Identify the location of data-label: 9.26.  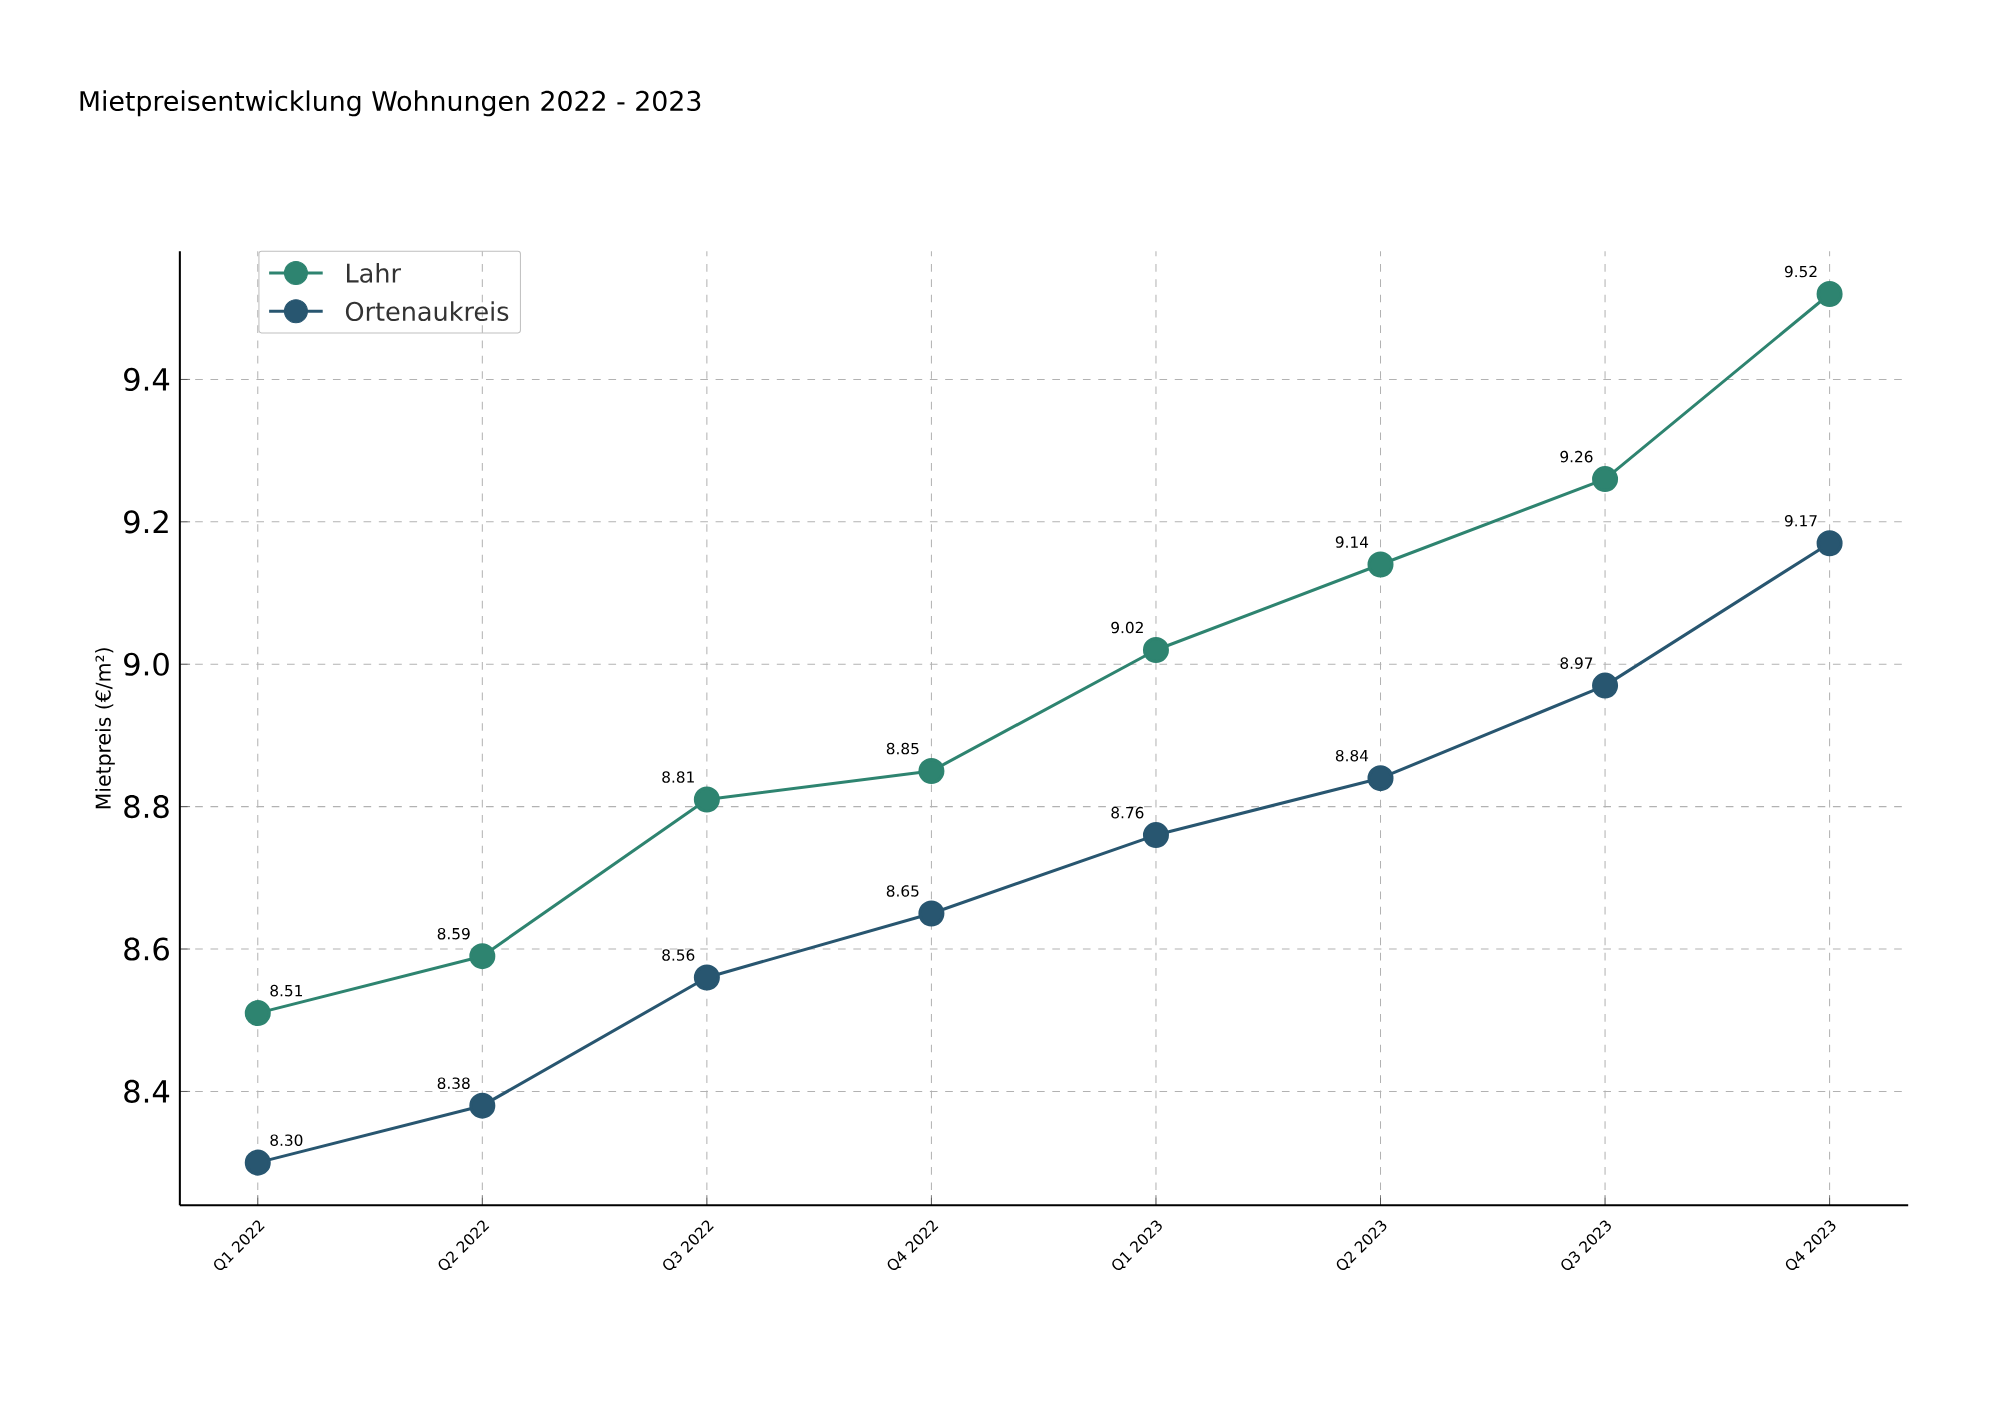
(1576, 457).